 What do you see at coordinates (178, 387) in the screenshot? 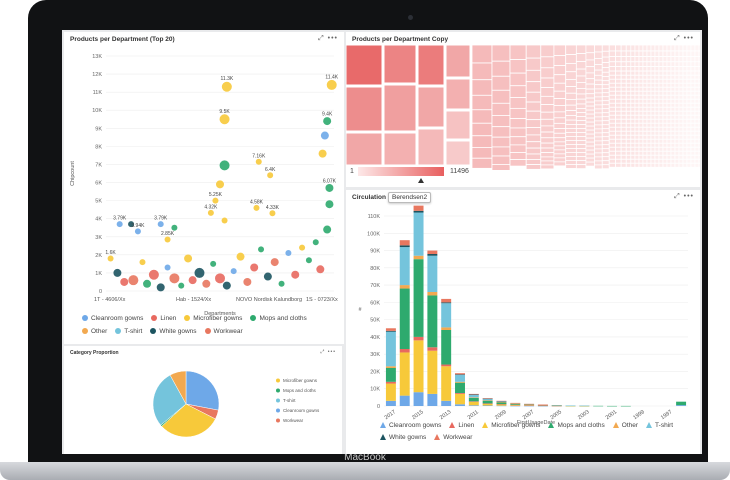
I see `pie-slice` at bounding box center [178, 387].